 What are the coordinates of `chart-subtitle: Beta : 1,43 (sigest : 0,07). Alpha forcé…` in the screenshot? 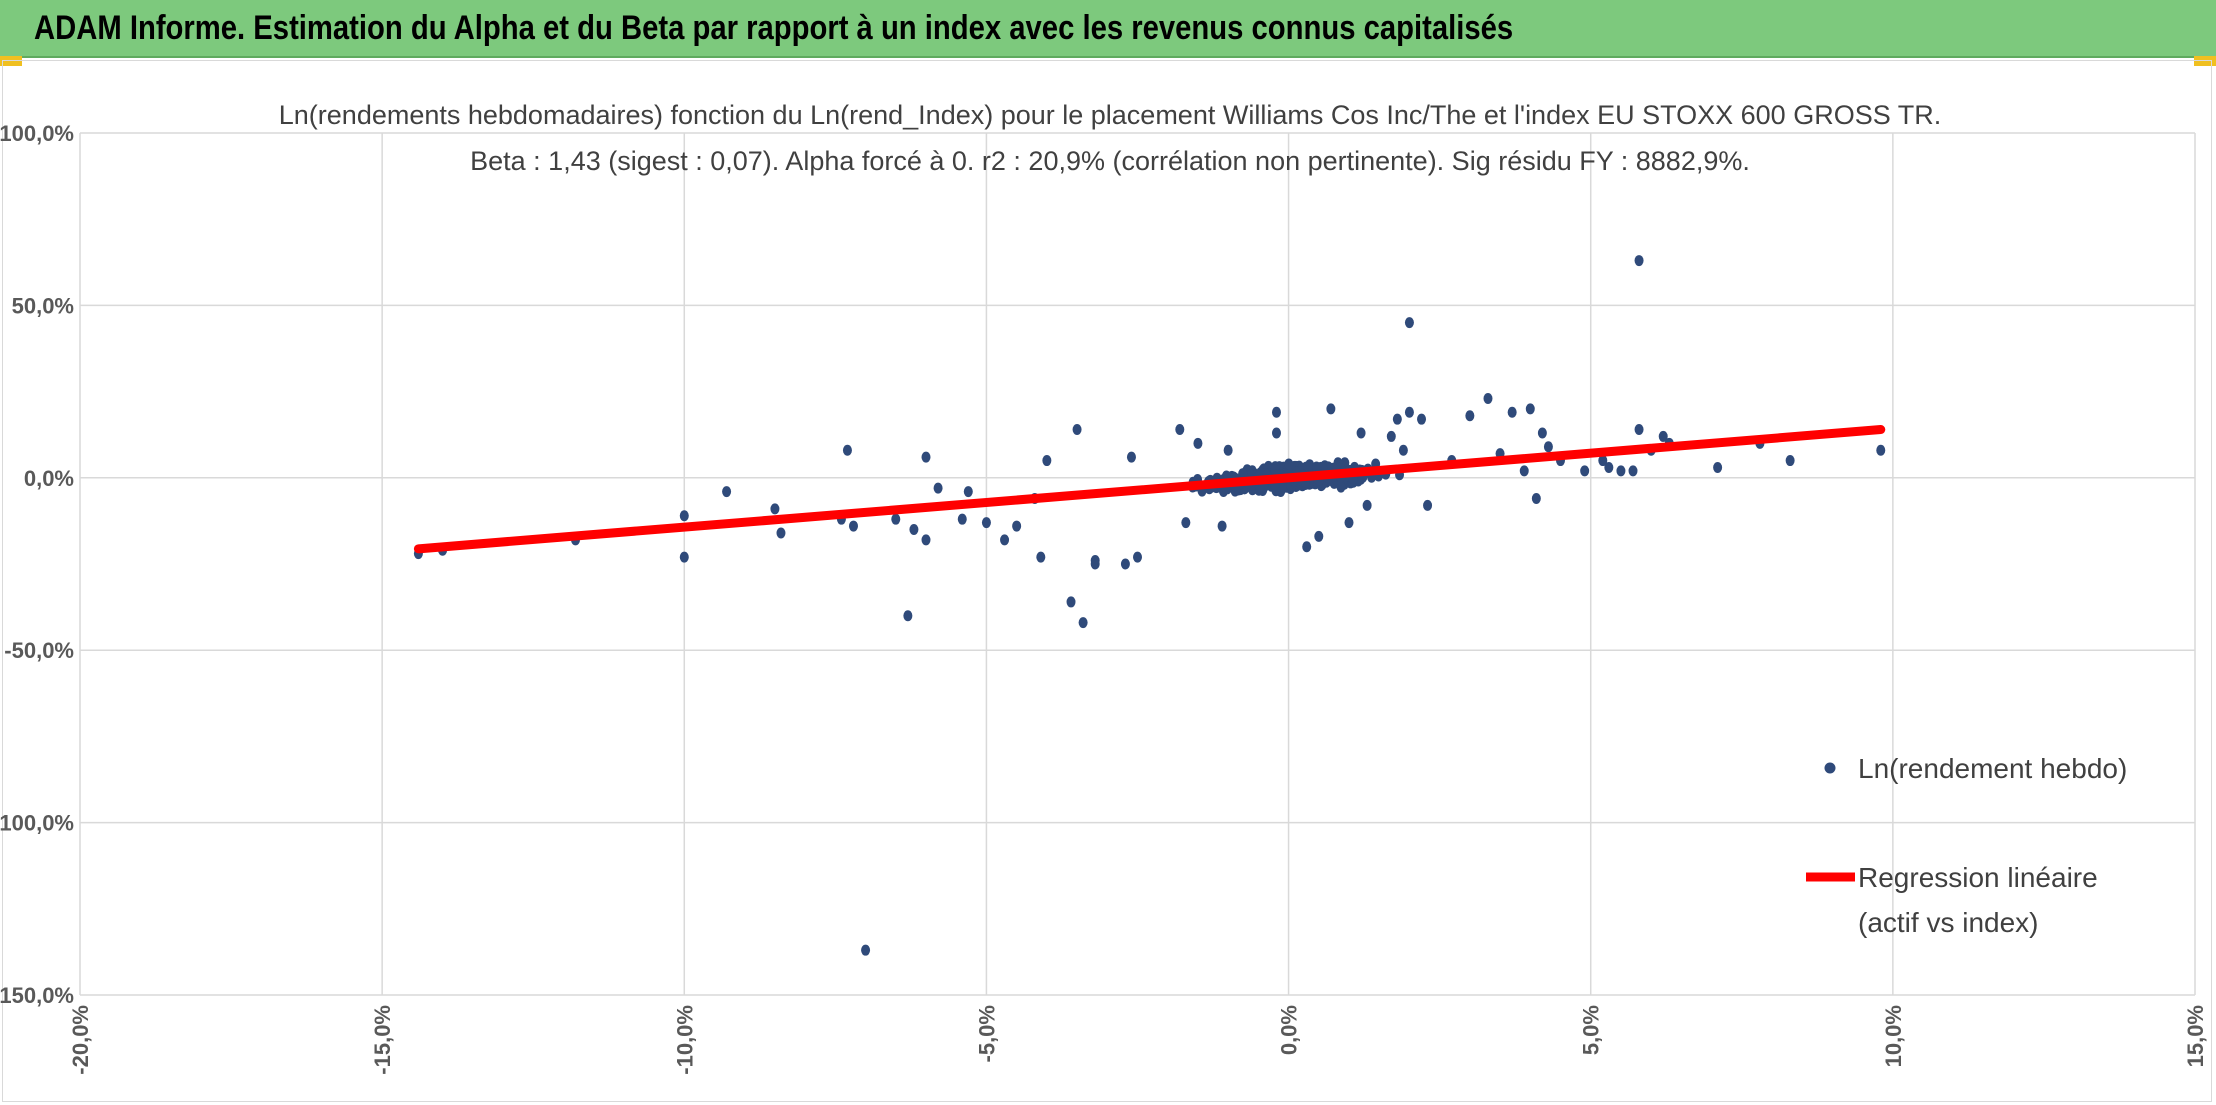 It's located at (1110, 161).